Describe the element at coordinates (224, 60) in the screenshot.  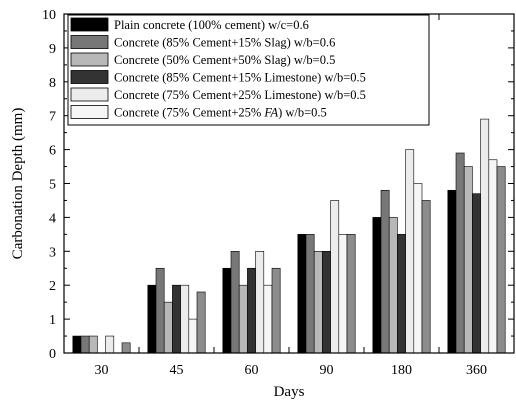
I see `legend-label: Concrete (50% Cement+50% Slag) w/b=0.5` at that location.